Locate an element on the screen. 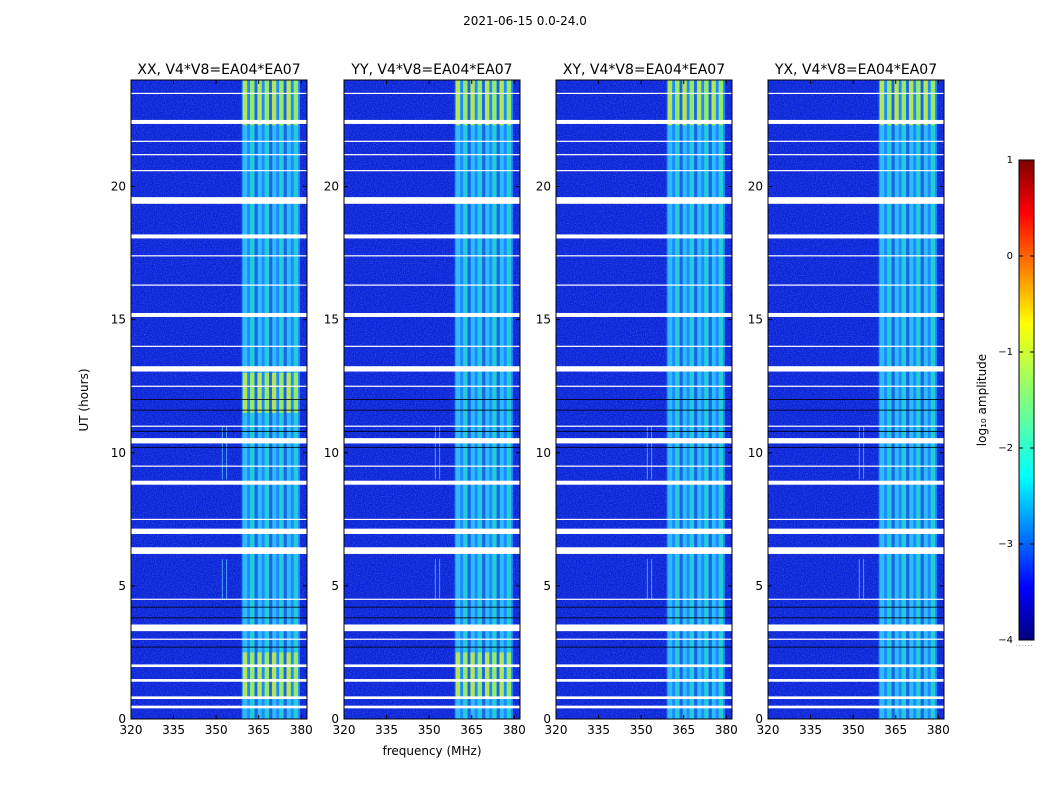 The height and width of the screenshot is (800, 1050). x-tick-label: 335 is located at coordinates (386, 730).